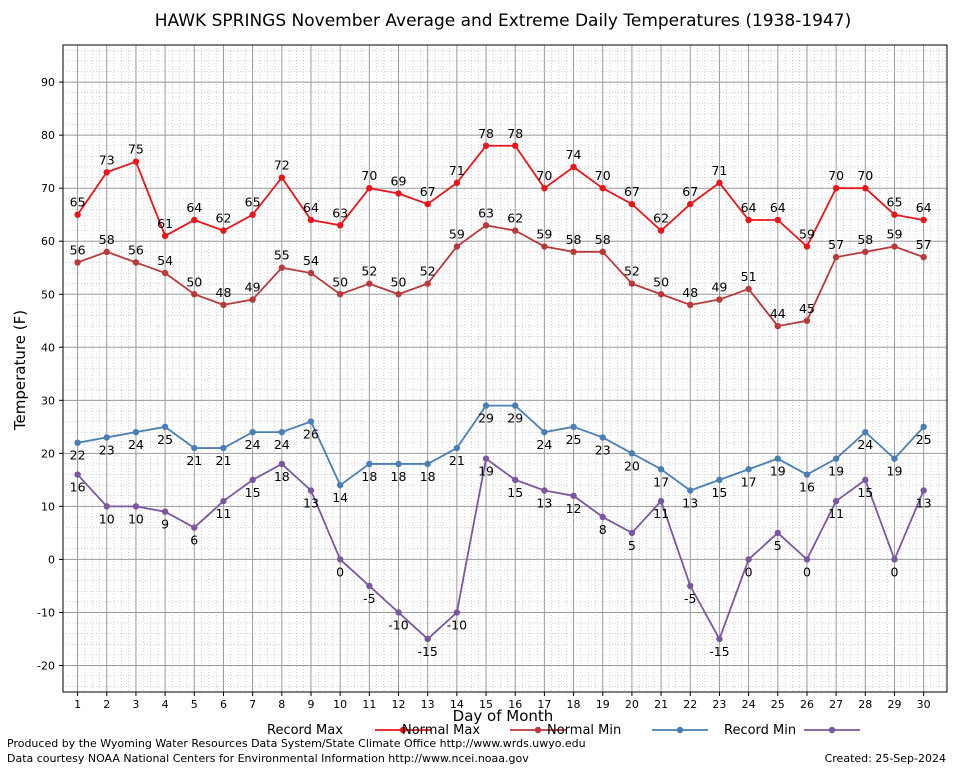 The width and height of the screenshot is (954, 768). Describe the element at coordinates (661, 513) in the screenshot. I see `data-label-record-min: 11` at that location.